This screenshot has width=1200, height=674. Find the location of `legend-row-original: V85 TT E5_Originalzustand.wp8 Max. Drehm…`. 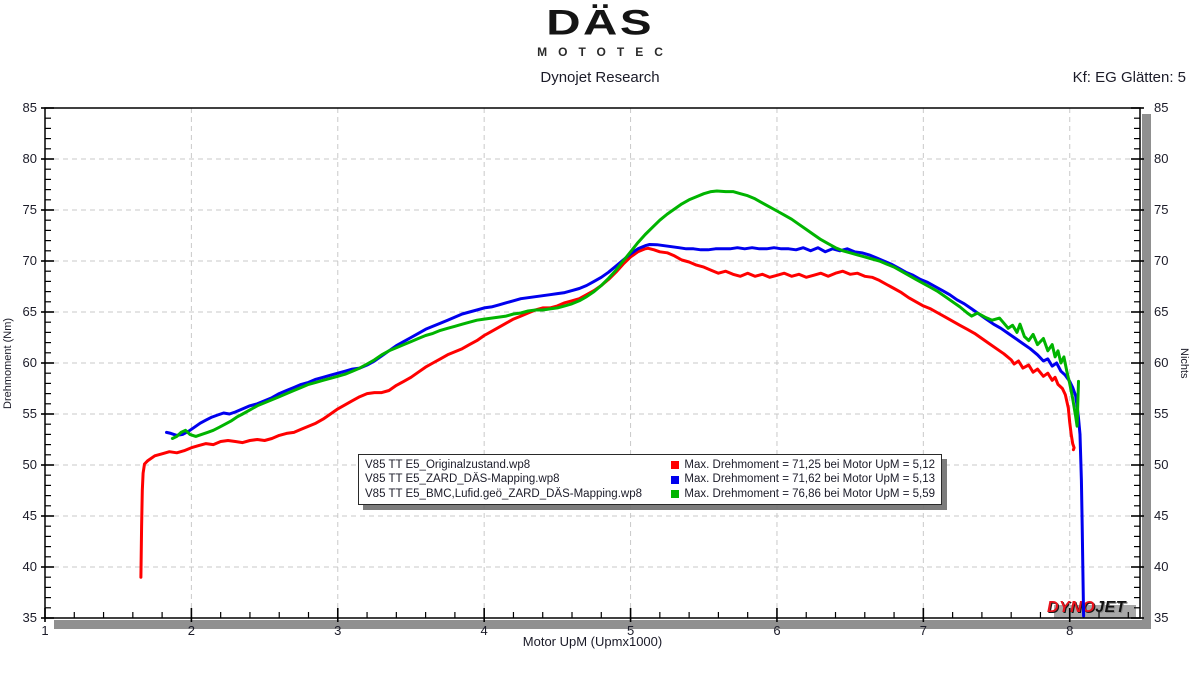

legend-row-original: V85 TT E5_Originalzustand.wp8 Max. Drehm… is located at coordinates (650, 465).